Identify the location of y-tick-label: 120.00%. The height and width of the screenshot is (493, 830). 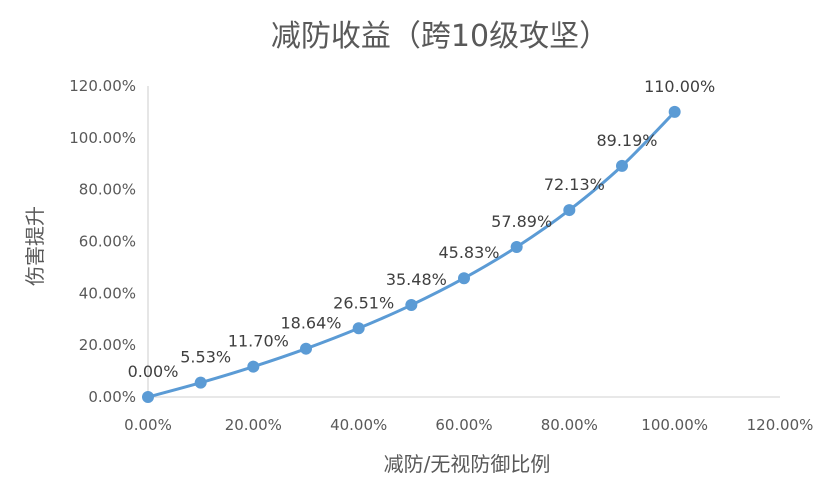
(102, 86).